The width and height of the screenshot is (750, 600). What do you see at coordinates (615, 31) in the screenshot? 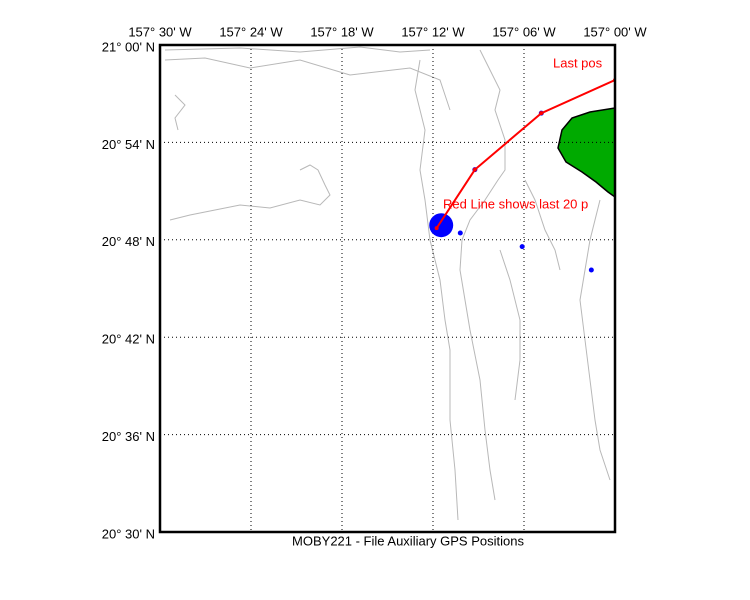
I see `x-tick-label: 157° 00' W` at bounding box center [615, 31].